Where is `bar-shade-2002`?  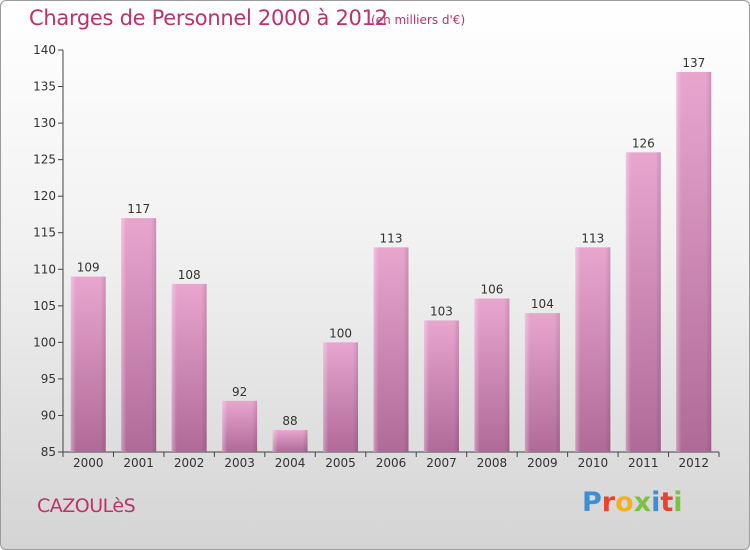 bar-shade-2002 is located at coordinates (189, 367).